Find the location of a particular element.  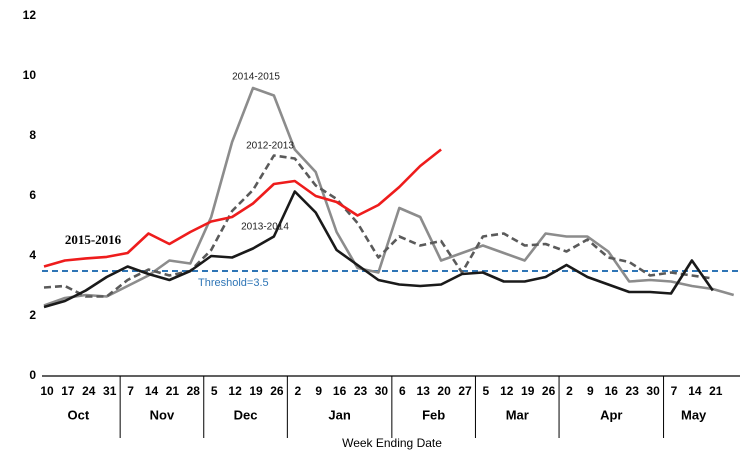

y-tick-label: 2 is located at coordinates (32, 315).